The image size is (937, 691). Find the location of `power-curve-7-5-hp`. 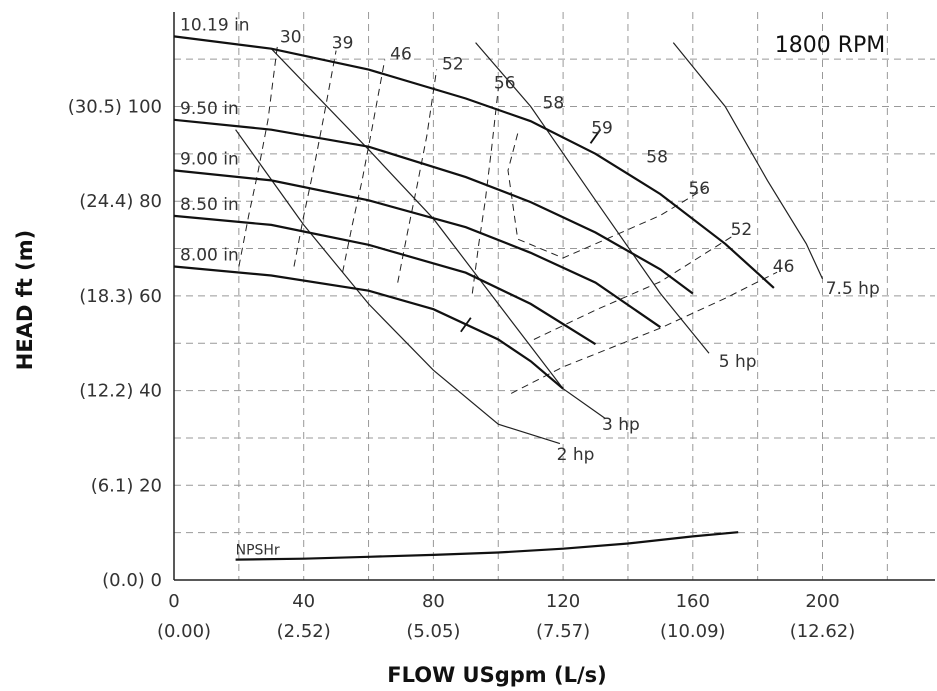

power-curve-7-5-hp is located at coordinates (748, 161).